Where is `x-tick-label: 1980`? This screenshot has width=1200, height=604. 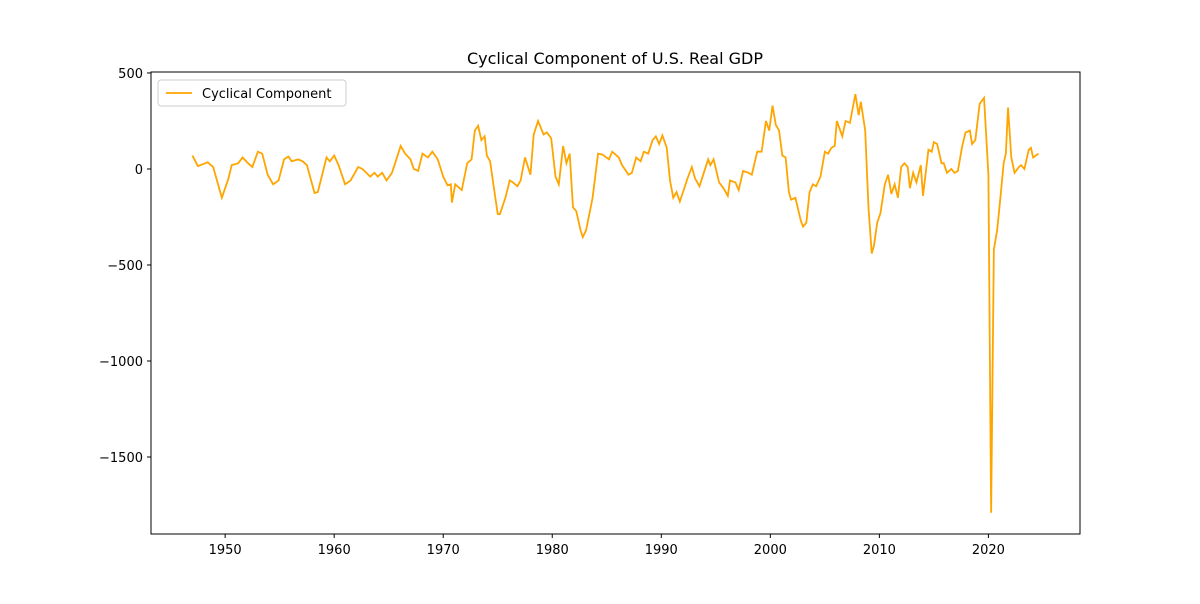 x-tick-label: 1980 is located at coordinates (552, 550).